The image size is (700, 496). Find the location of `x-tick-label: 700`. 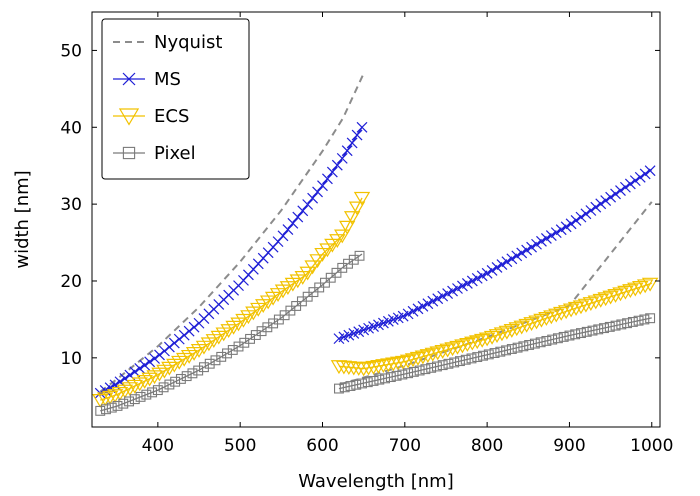

x-tick-label: 700 is located at coordinates (405, 446).